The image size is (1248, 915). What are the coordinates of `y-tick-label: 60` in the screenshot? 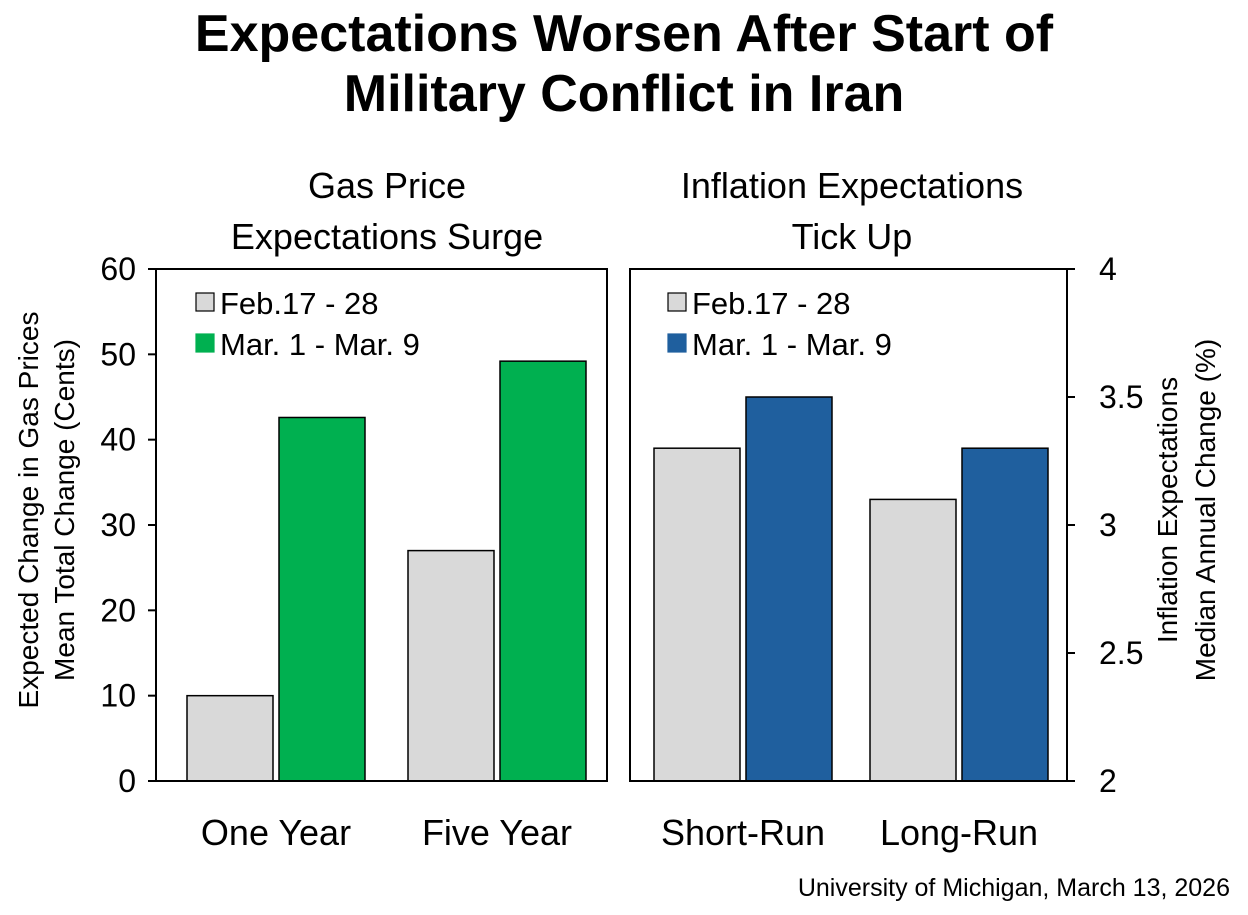 It's located at (118, 269).